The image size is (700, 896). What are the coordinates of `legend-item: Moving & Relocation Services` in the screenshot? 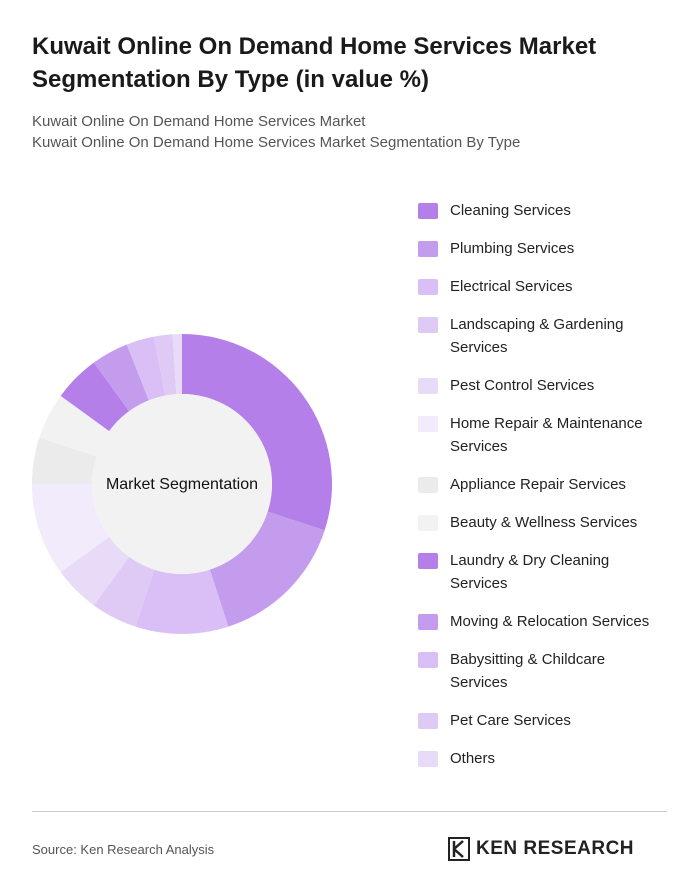 It's located at (543, 621).